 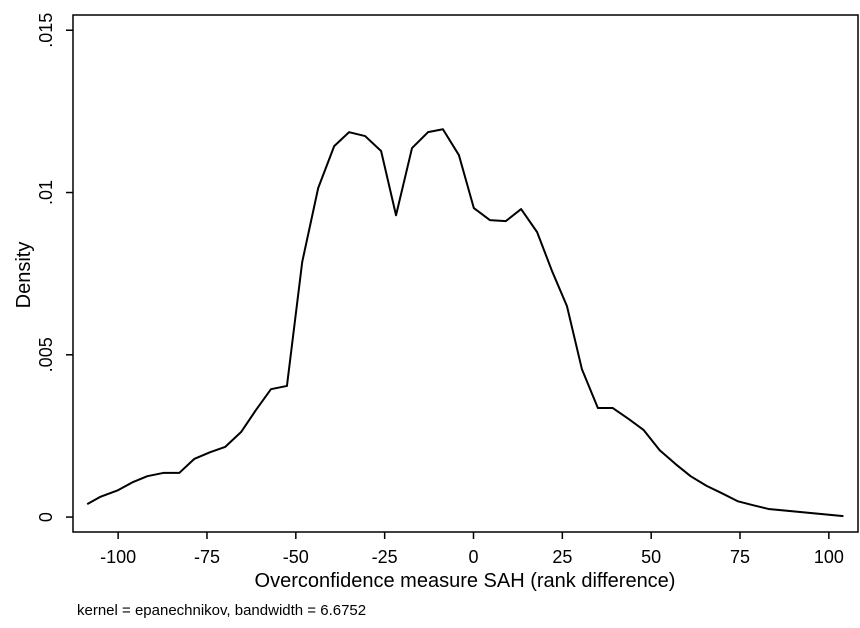 I want to click on y-axis-title: Density, so click(x=24, y=275).